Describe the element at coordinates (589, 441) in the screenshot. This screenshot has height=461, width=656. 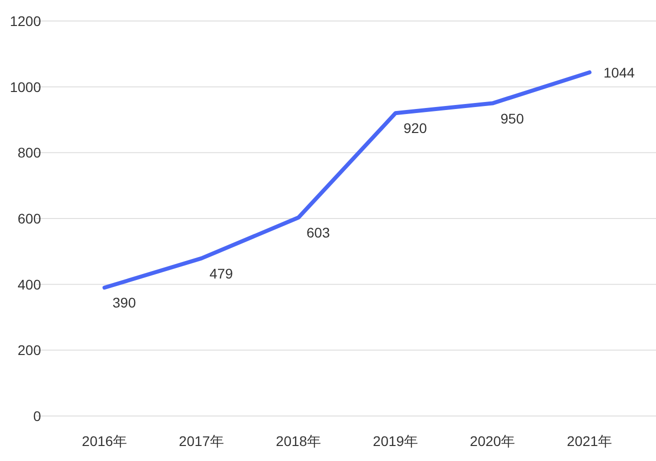
I see `x-tick-label: 2021年` at that location.